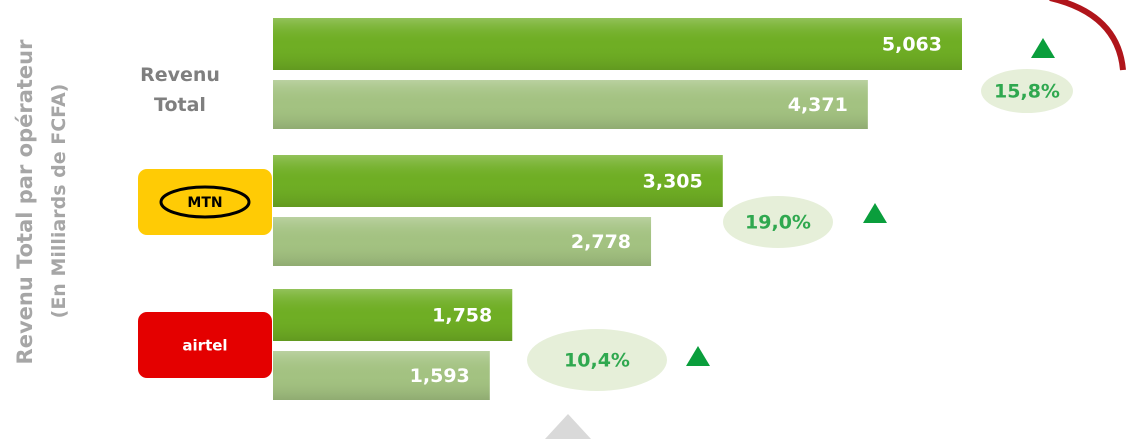  What do you see at coordinates (673, 182) in the screenshot?
I see `value-label: 3,305` at bounding box center [673, 182].